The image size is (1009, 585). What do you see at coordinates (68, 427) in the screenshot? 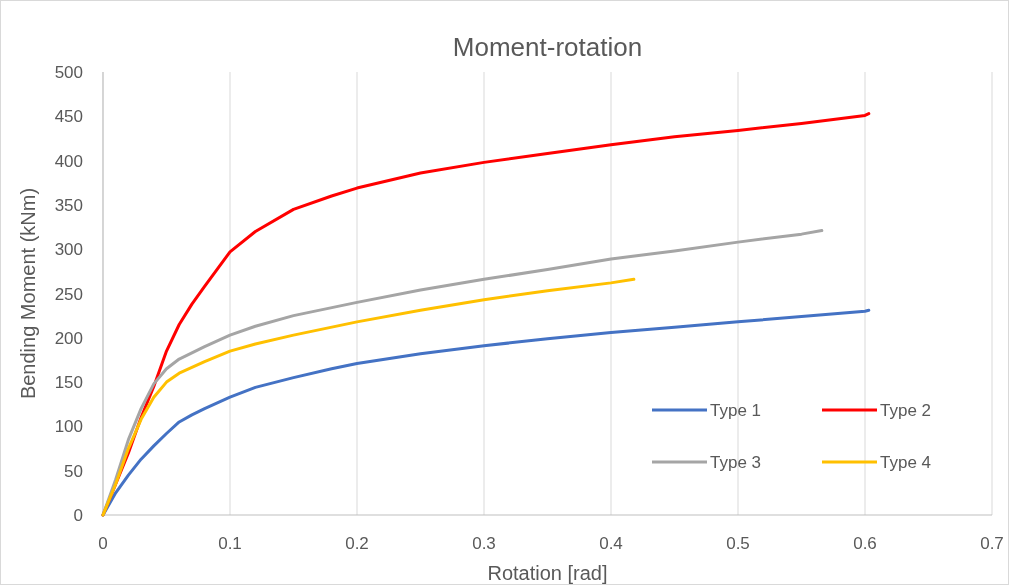
I see `y-tick-label: 100` at bounding box center [68, 427].